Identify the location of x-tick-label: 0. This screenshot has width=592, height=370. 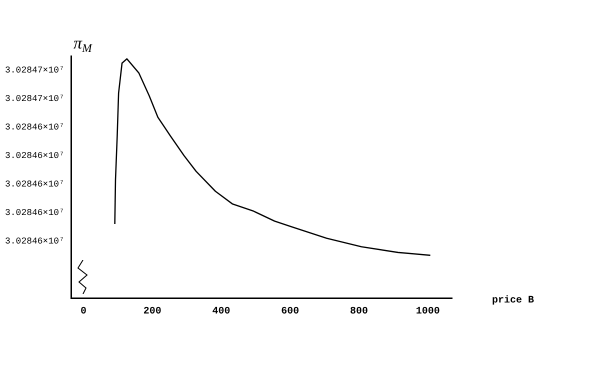
(83, 312).